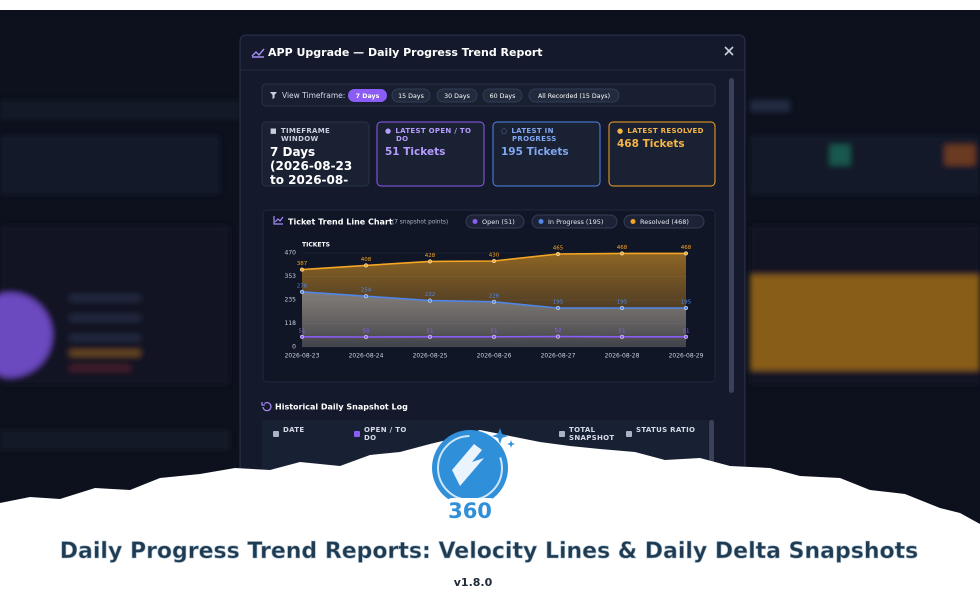 This screenshot has height=613, width=980. Describe the element at coordinates (316, 245) in the screenshot. I see `y-axis-label: TICKETS` at that location.